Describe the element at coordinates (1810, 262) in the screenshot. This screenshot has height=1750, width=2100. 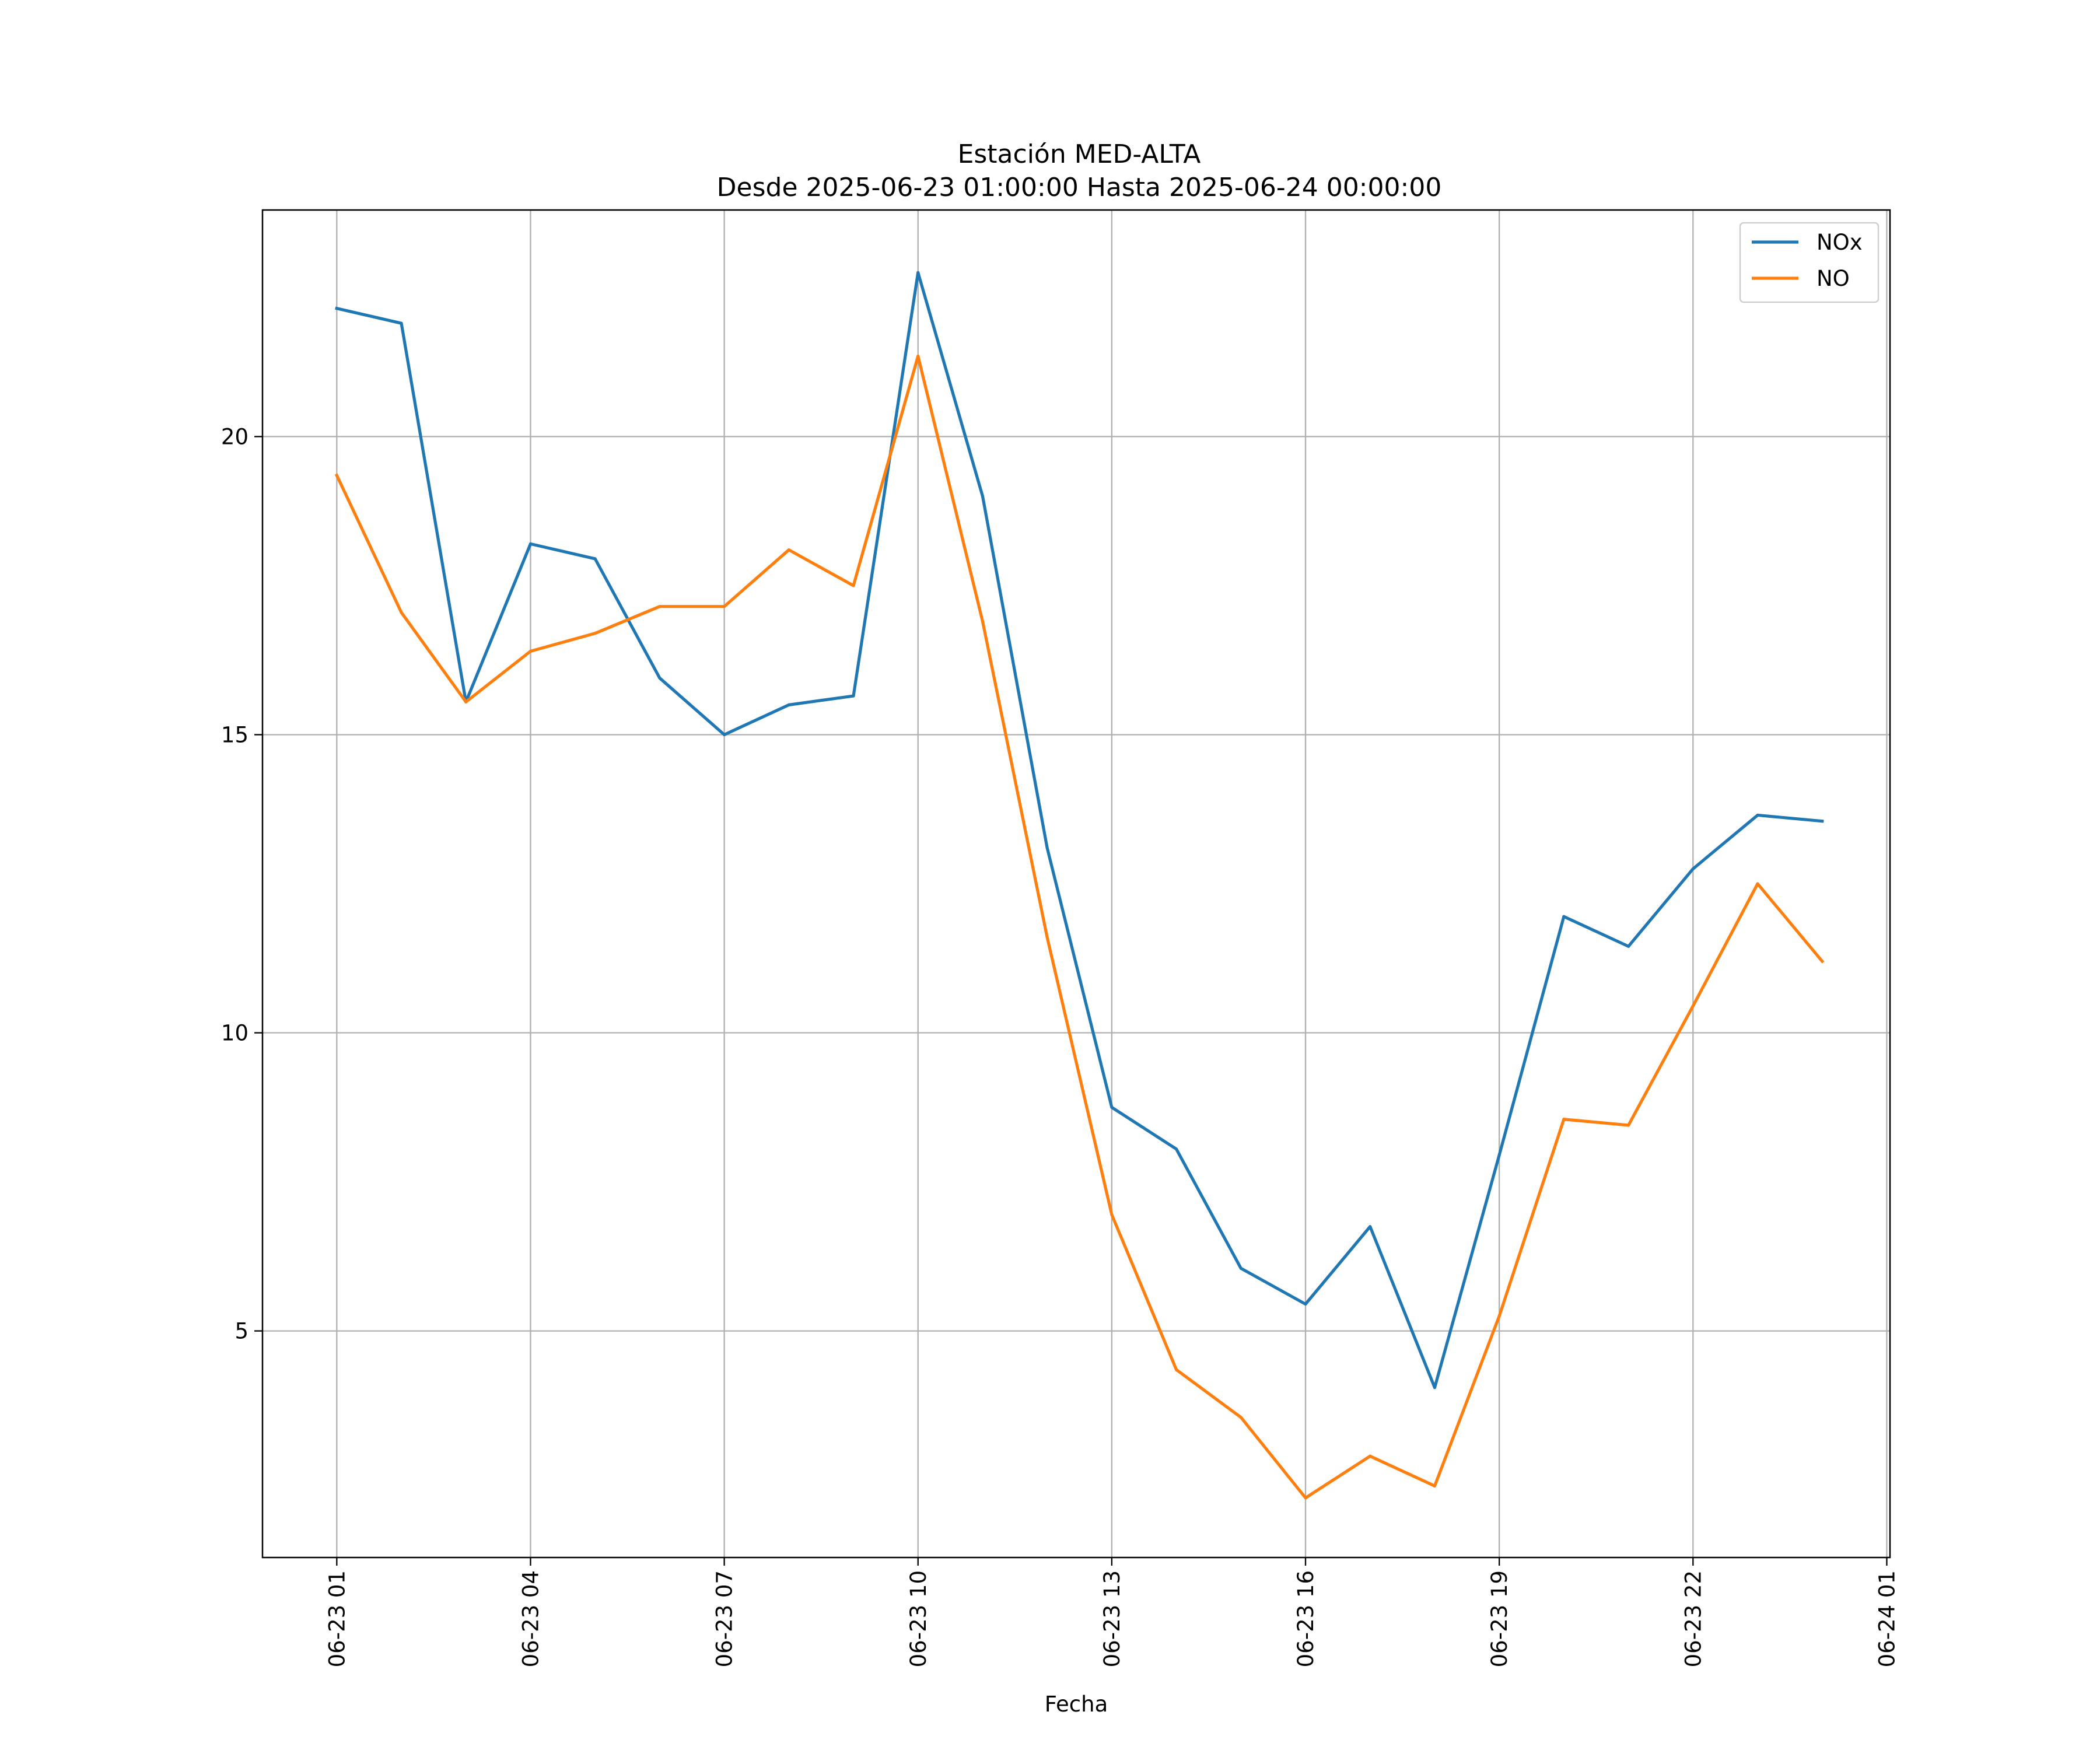
I see `legend: NOx NO` at that location.